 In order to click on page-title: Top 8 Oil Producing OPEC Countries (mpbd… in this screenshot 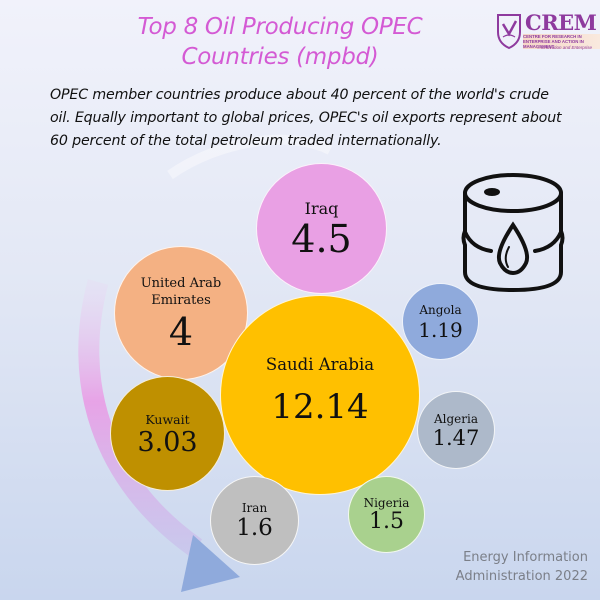, I will do `click(280, 42)`.